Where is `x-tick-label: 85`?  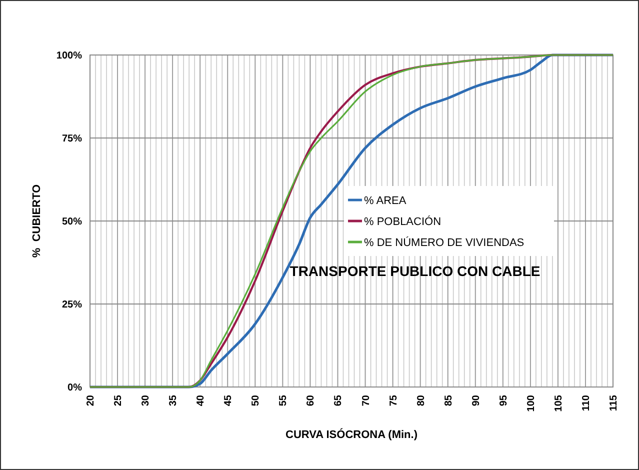 x-tick-label: 85 is located at coordinates (448, 400).